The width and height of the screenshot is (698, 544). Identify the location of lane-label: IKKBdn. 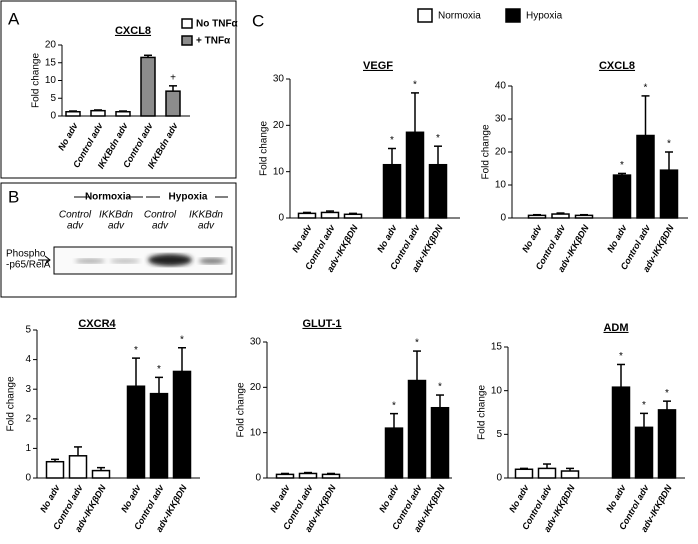
(116, 215).